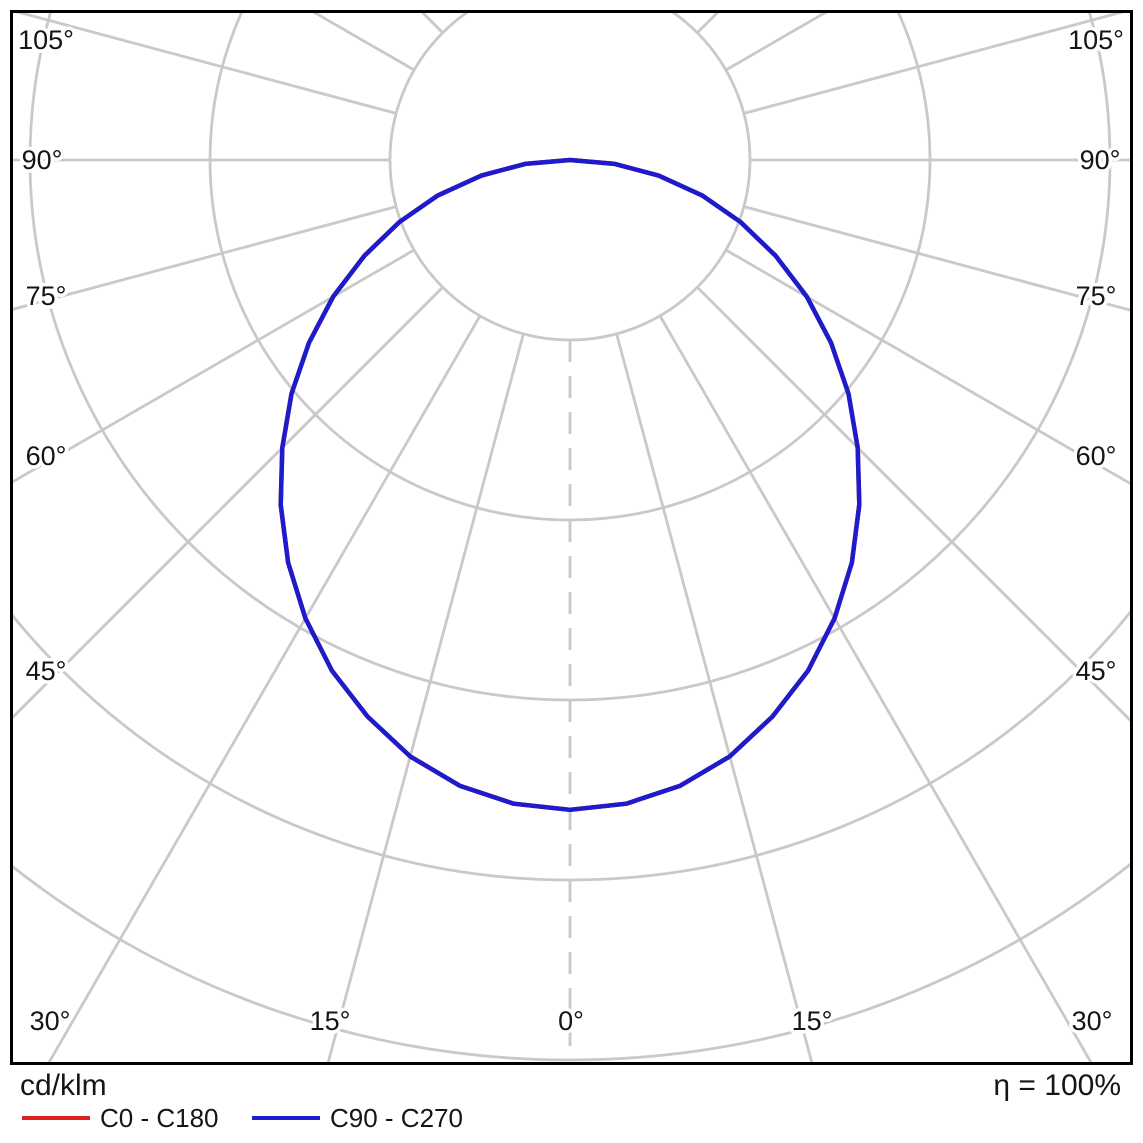 The height and width of the screenshot is (1143, 1143). I want to click on legend-label-c0-c180: C0 - C180, so click(159, 1118).